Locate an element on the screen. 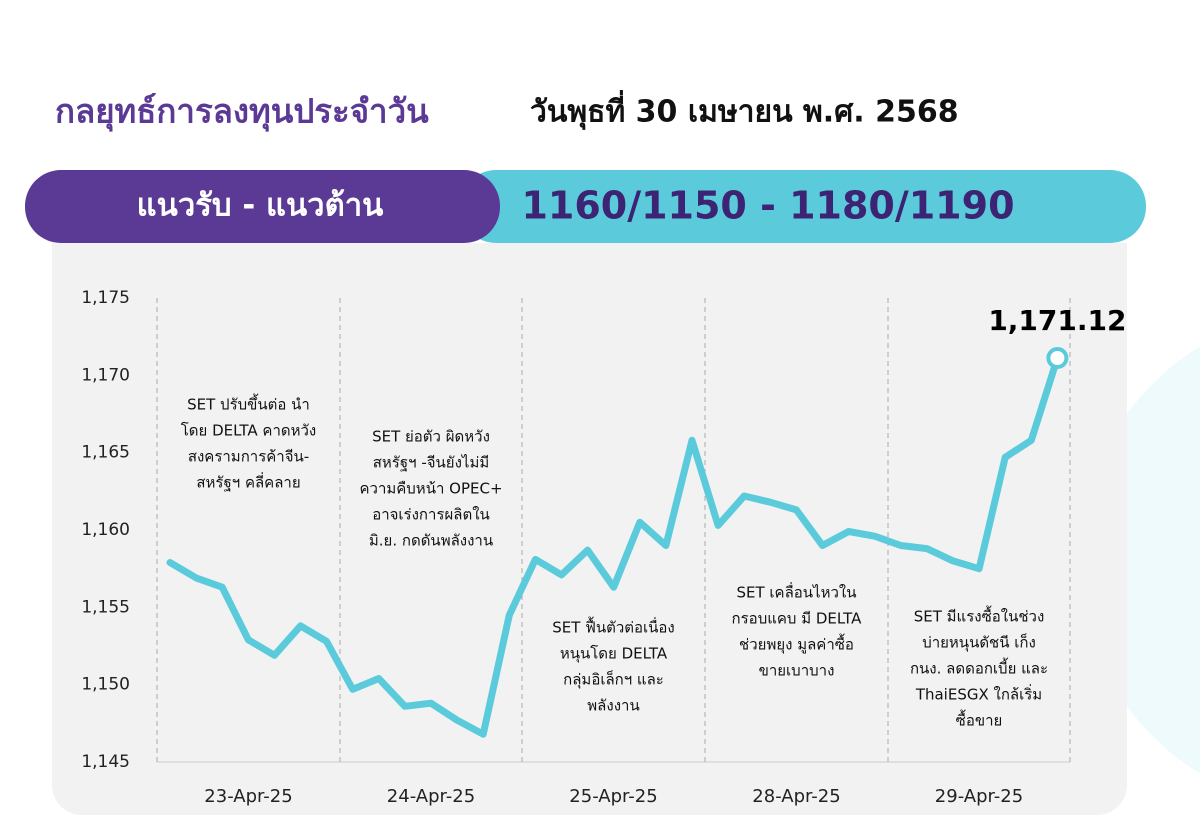 The height and width of the screenshot is (832, 1200). annotation: ช่วยพยุง มูลค่าซื้อ is located at coordinates (796, 644).